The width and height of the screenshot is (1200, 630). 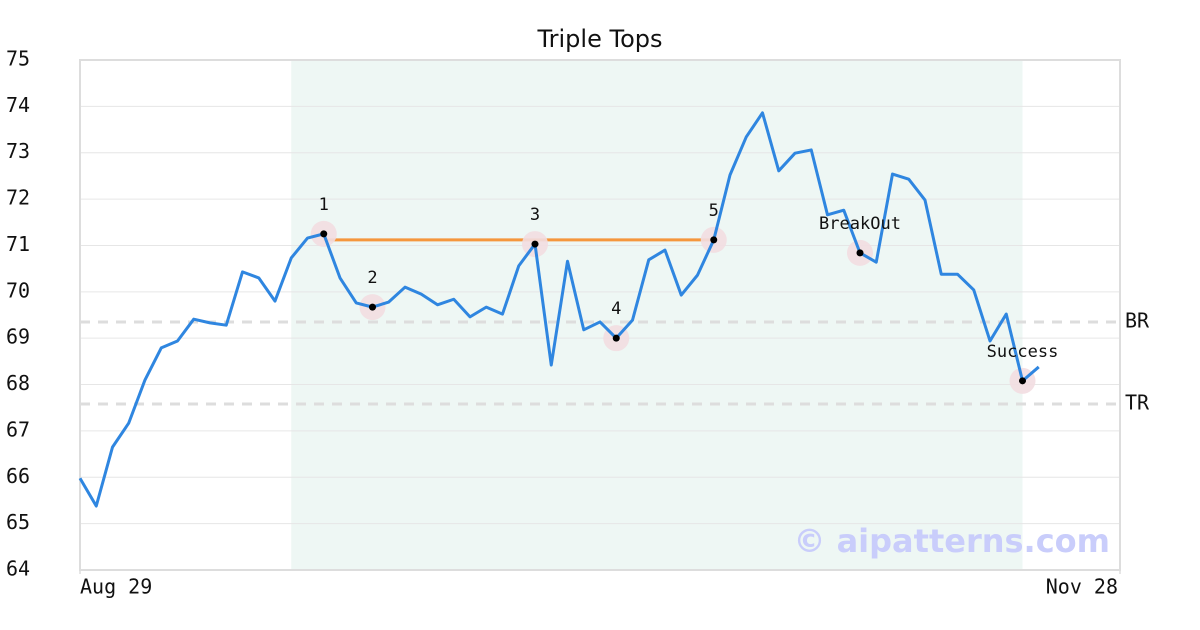 What do you see at coordinates (860, 224) in the screenshot?
I see `annotation-label: BreakOut` at bounding box center [860, 224].